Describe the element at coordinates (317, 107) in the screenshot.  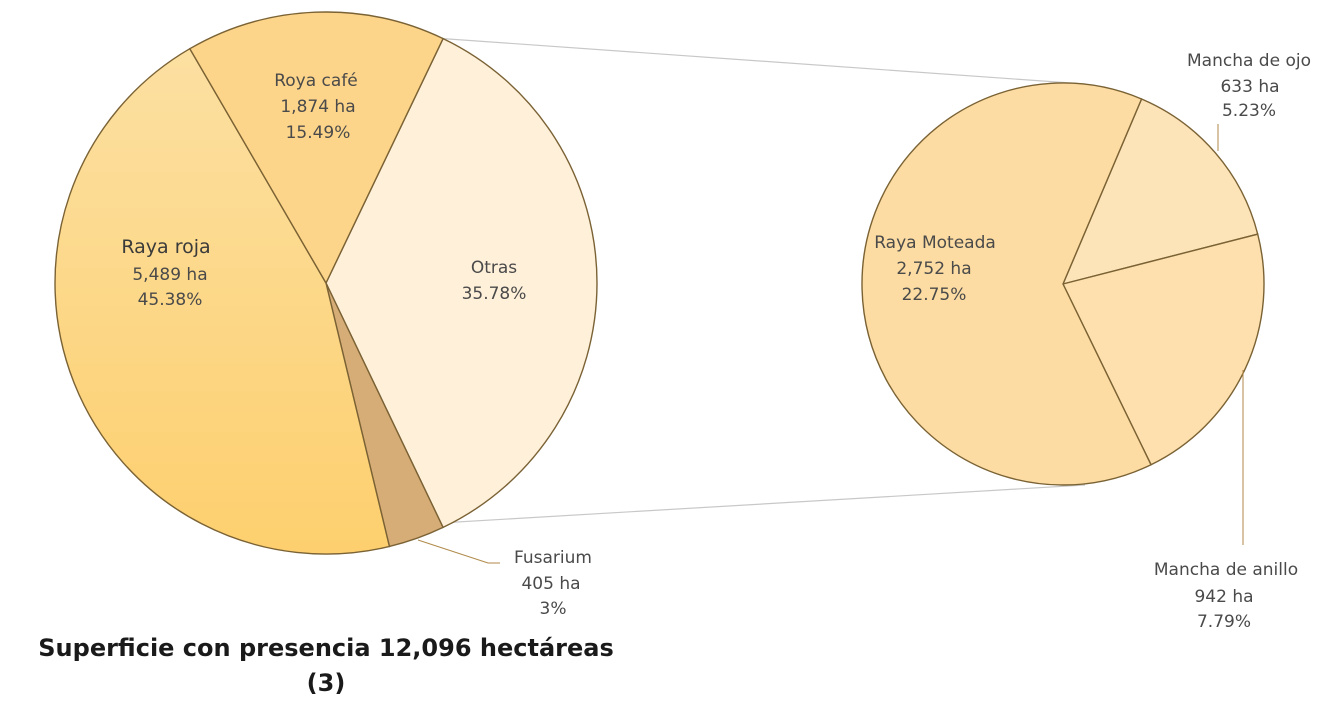
I see `label-roya-cafe-area: 1,874 ha` at that location.